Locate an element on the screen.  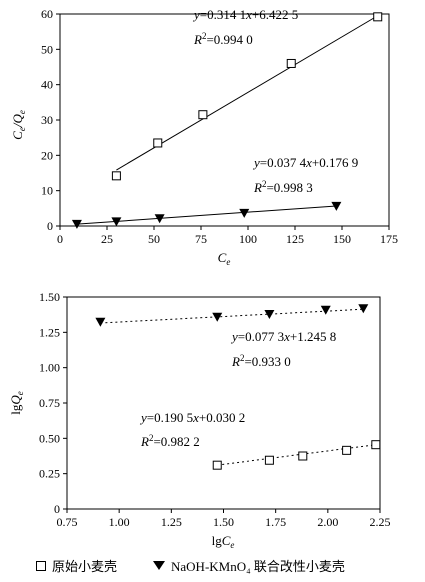
x-tick-label: 2.00 is located at coordinates (327, 522).